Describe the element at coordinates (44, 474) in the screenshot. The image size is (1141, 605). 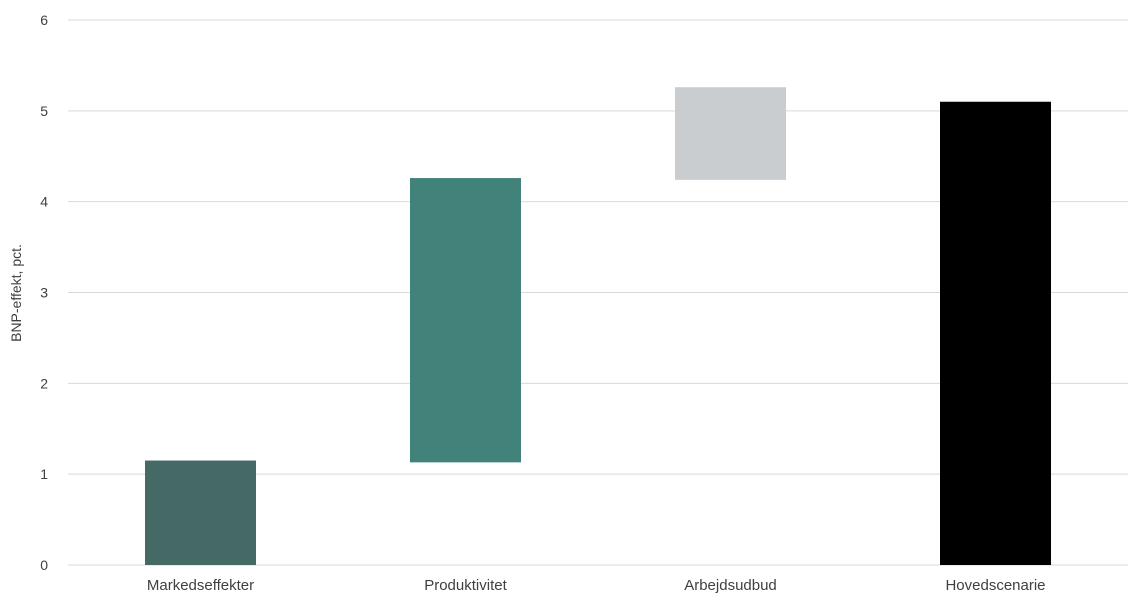
I see `y-tick-label: 1` at that location.